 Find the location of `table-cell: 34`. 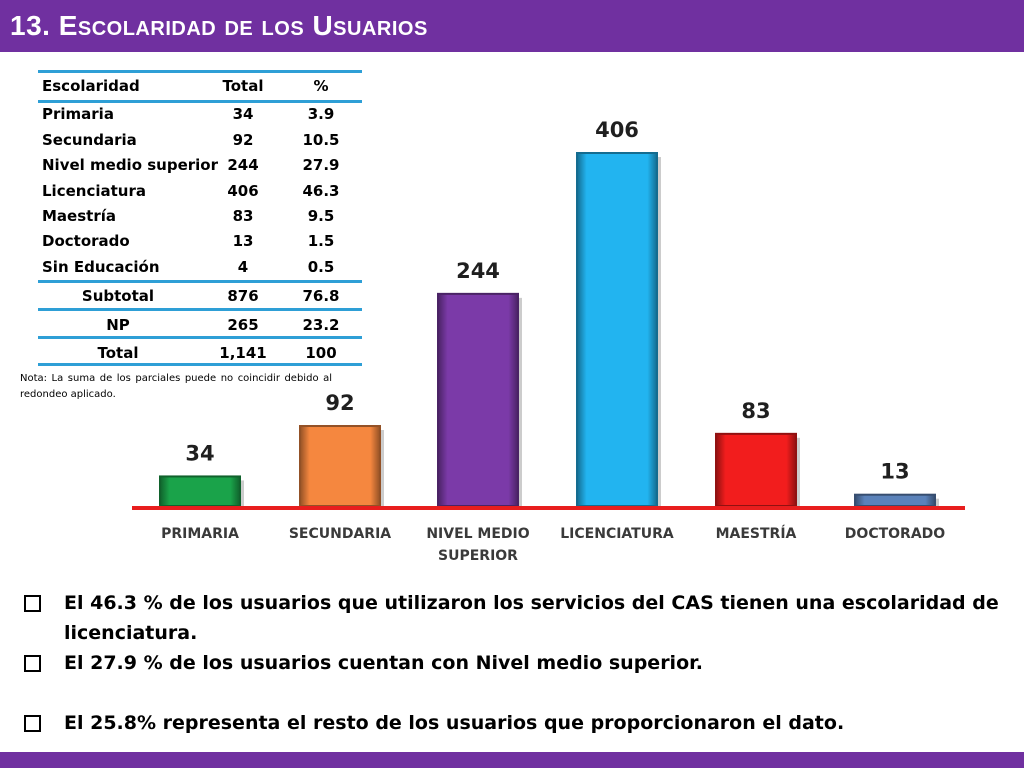

table-cell: 34 is located at coordinates (243, 114).